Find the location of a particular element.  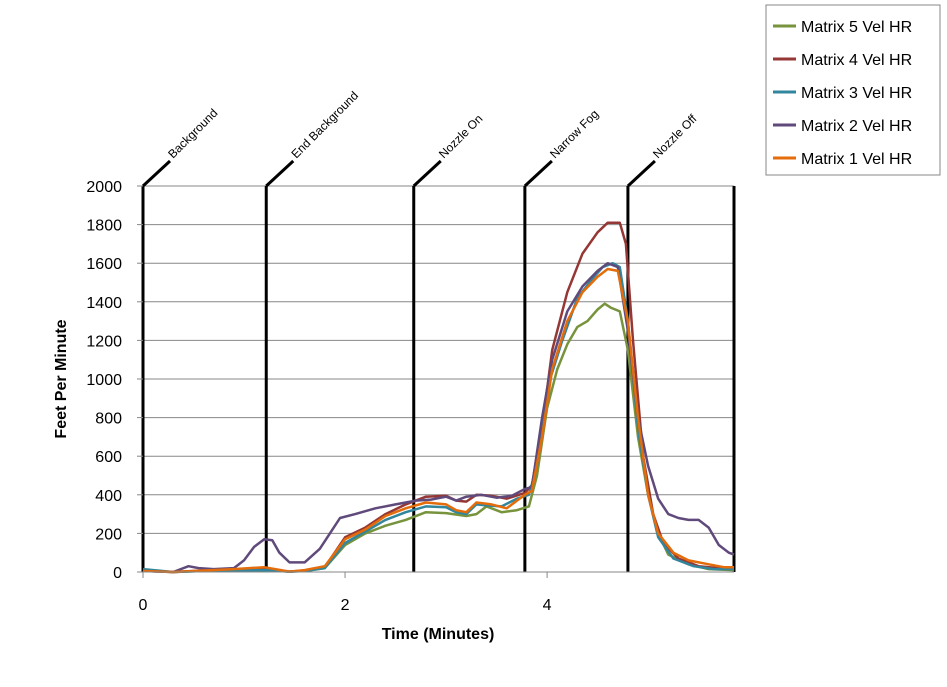

y-tick-label: 1800 is located at coordinates (104, 226).